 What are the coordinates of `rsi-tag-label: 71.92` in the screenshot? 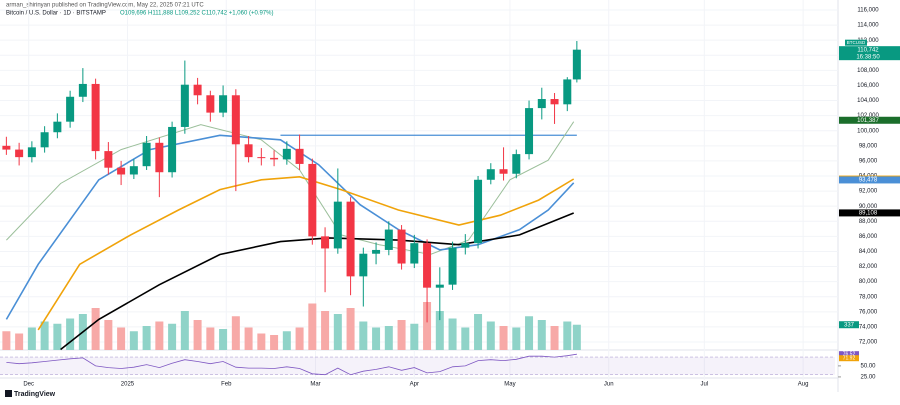 It's located at (849, 359).